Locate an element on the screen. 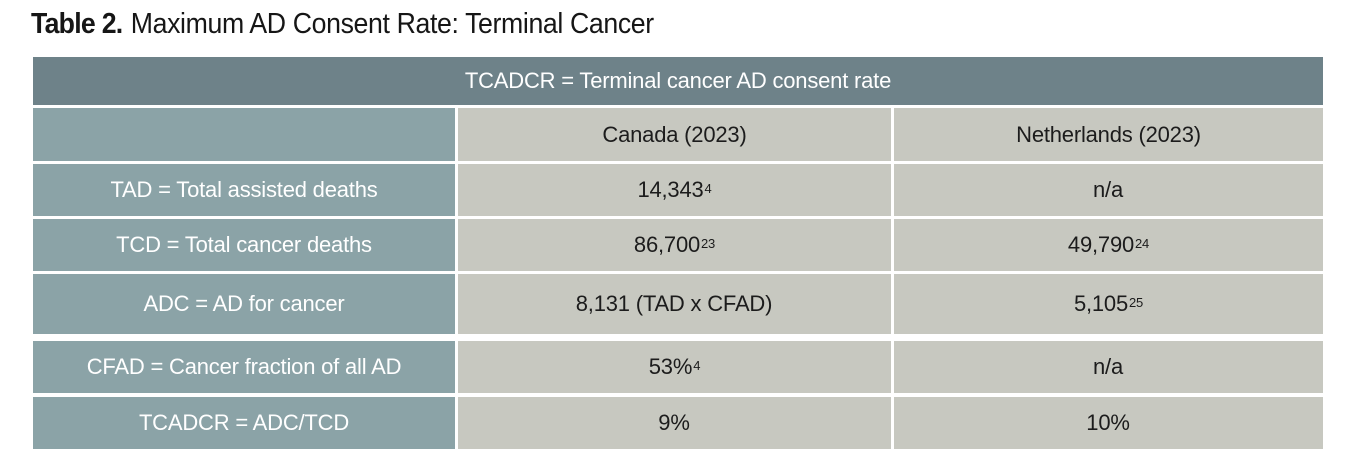  cell-value: 86,700 is located at coordinates (667, 244).